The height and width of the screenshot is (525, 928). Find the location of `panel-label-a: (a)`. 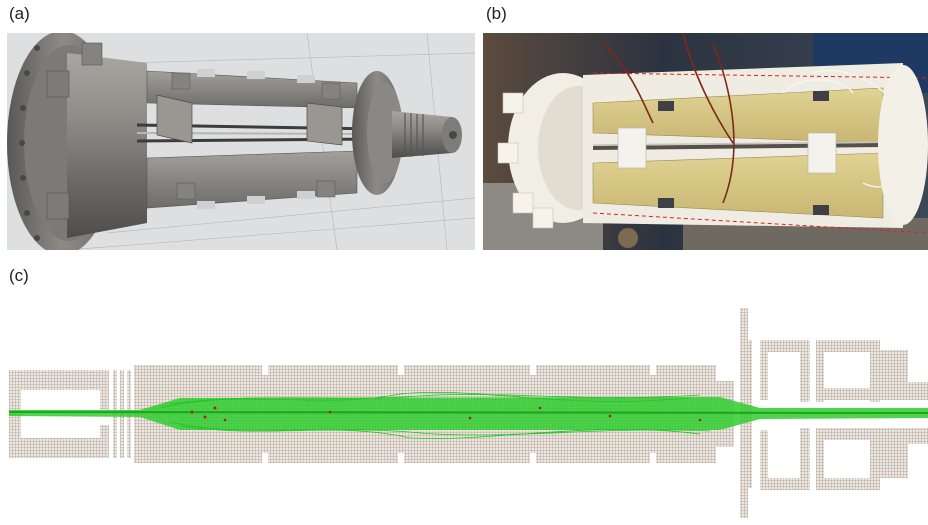

panel-label-a: (a) is located at coordinates (19, 13).